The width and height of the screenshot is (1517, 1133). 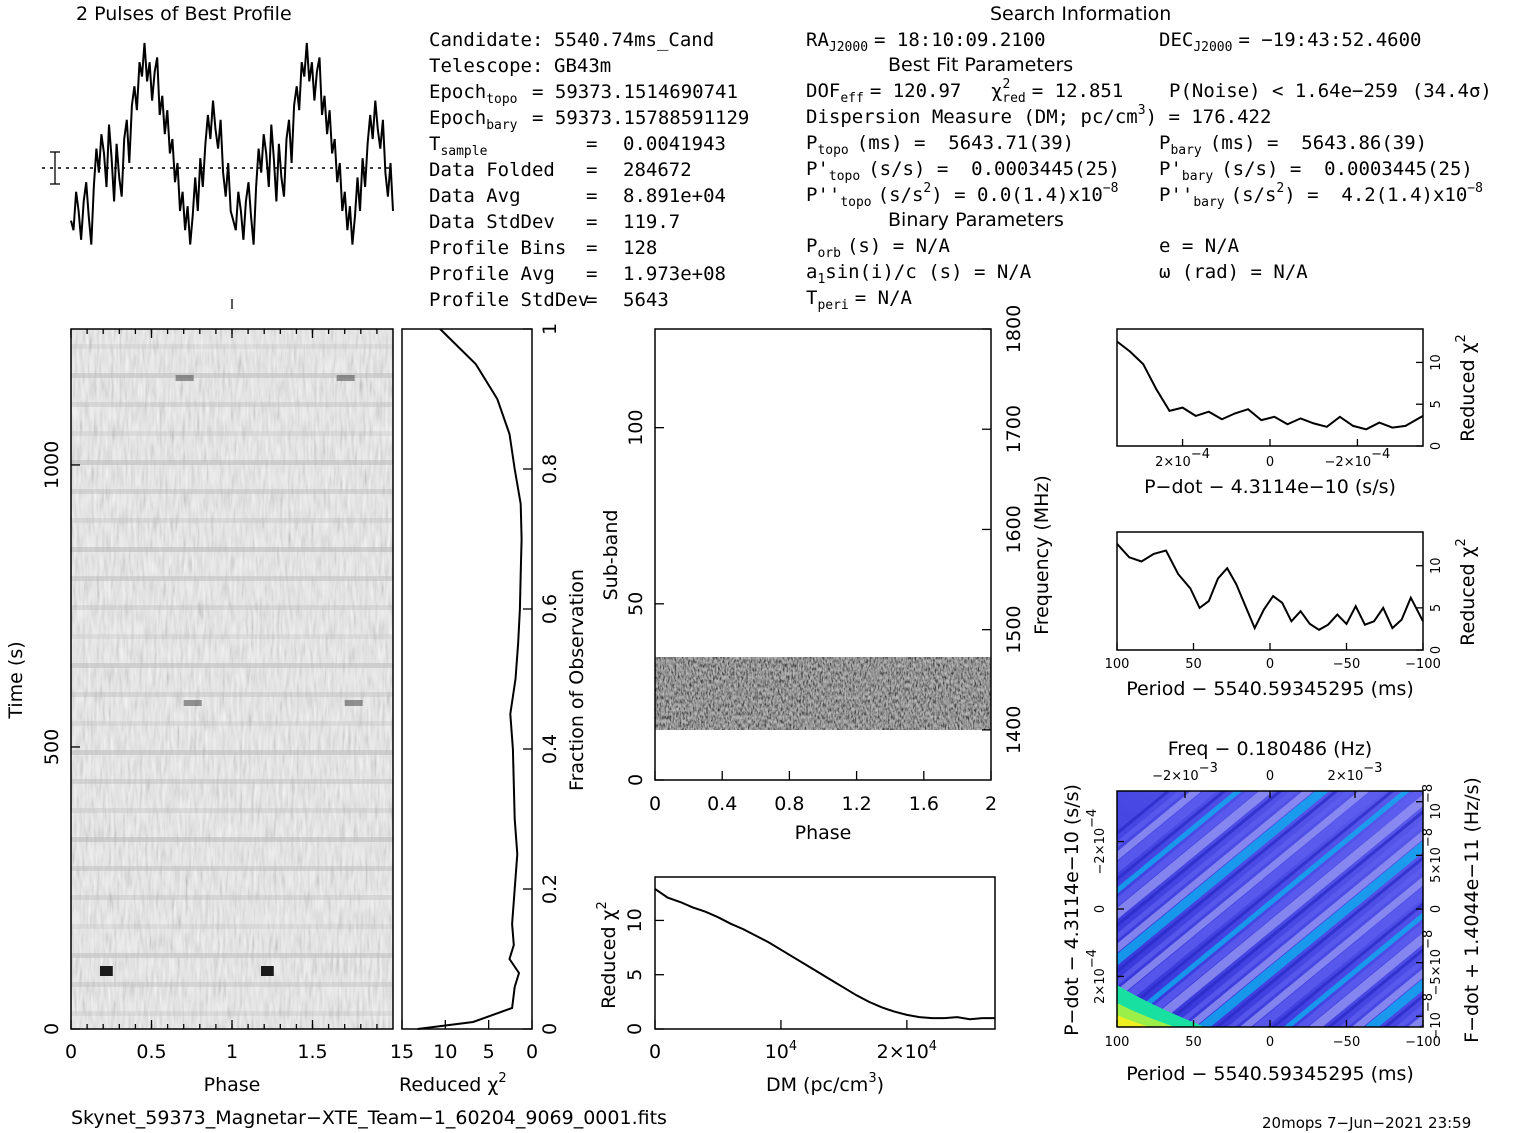 I want to click on stat-row: Profile Avg = 1.973e+08, so click(x=577, y=274).